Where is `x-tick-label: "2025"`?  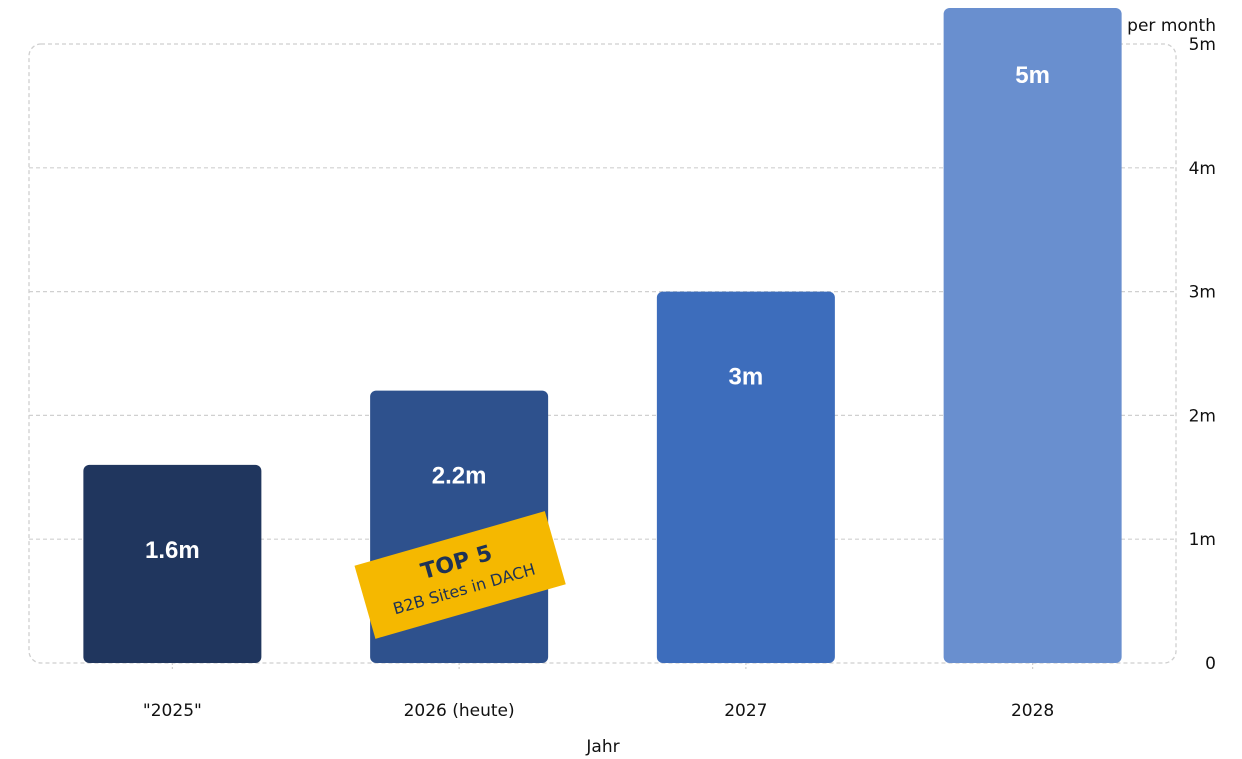
x-tick-label: "2025" is located at coordinates (172, 711).